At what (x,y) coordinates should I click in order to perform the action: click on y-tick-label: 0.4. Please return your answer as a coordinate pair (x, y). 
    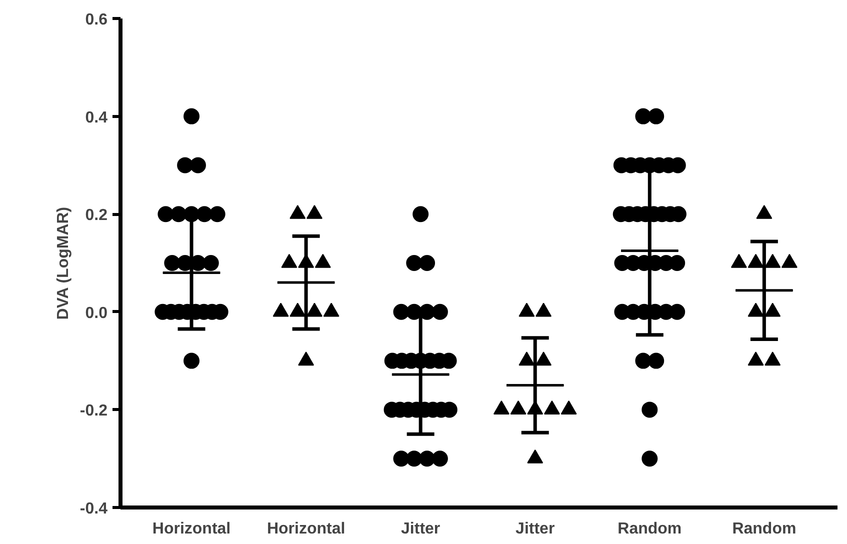
    Looking at the image, I should click on (96, 117).